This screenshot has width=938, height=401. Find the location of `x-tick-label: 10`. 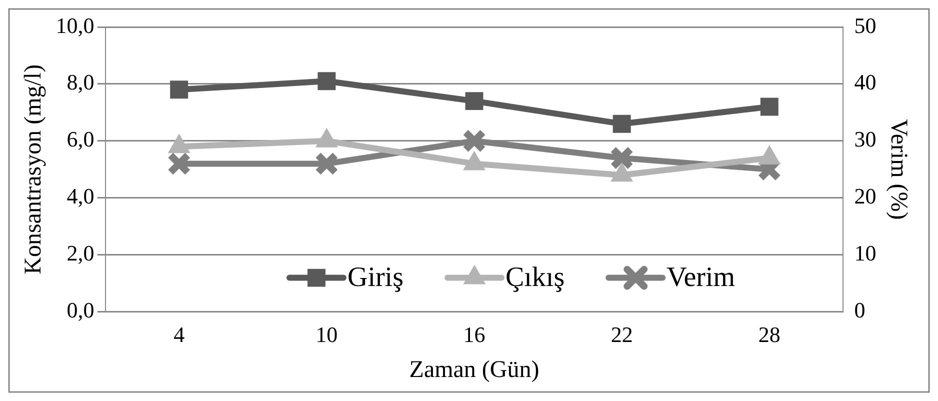

x-tick-label: 10 is located at coordinates (327, 334).